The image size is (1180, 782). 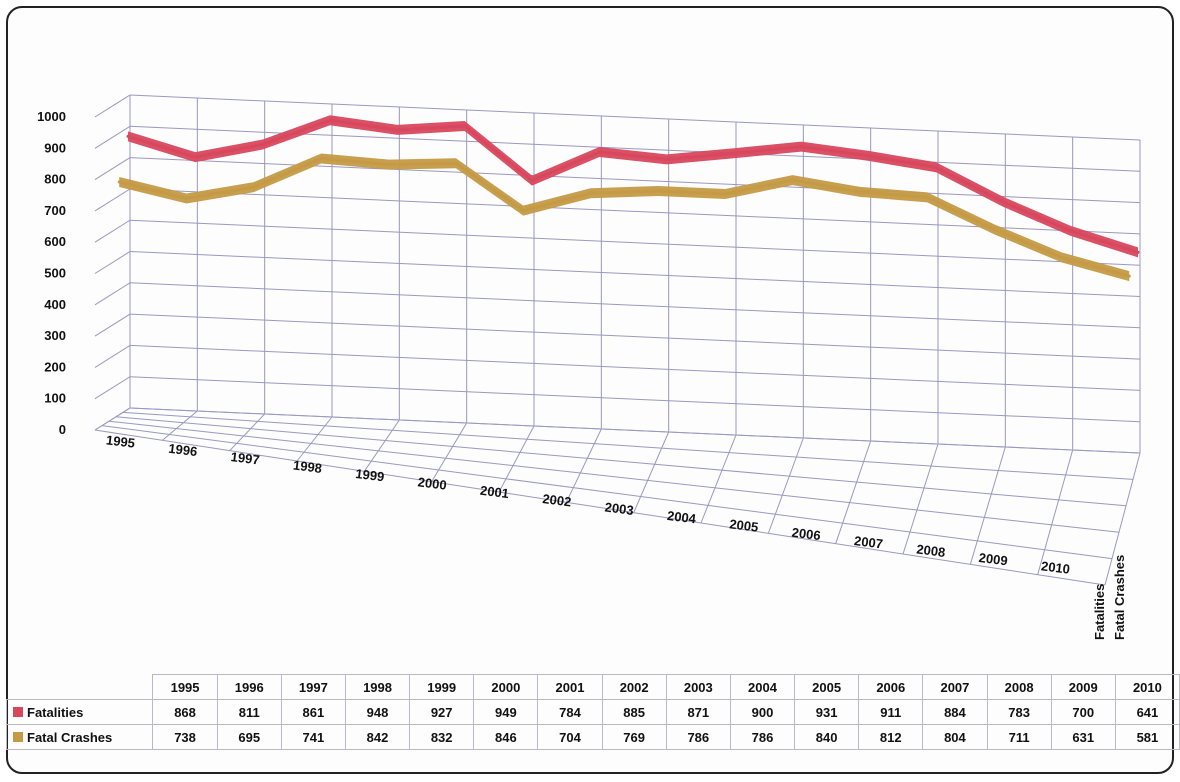 I want to click on data-table-cell: 786, so click(x=698, y=737).